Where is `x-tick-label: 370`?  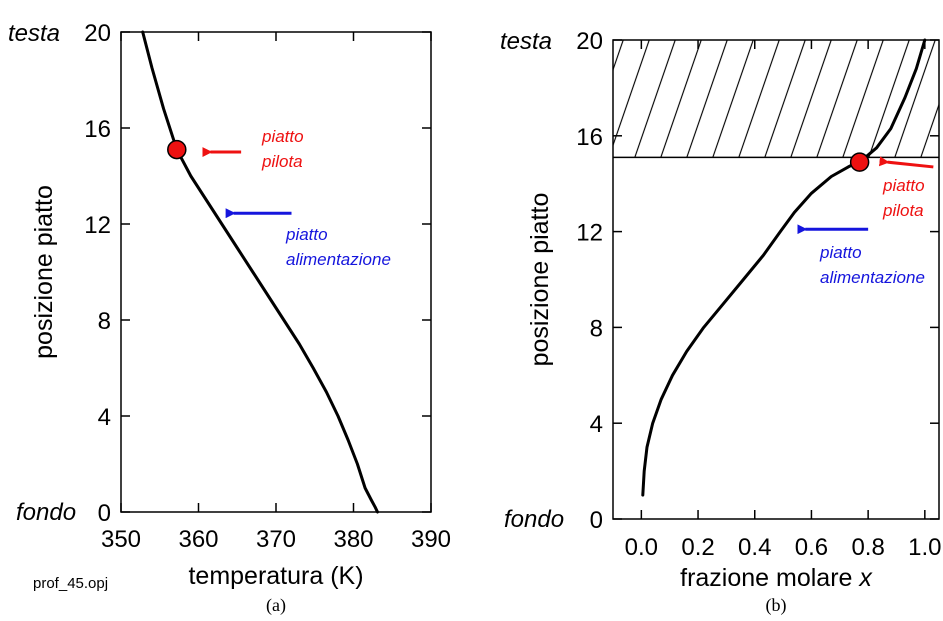
x-tick-label: 370 is located at coordinates (276, 539).